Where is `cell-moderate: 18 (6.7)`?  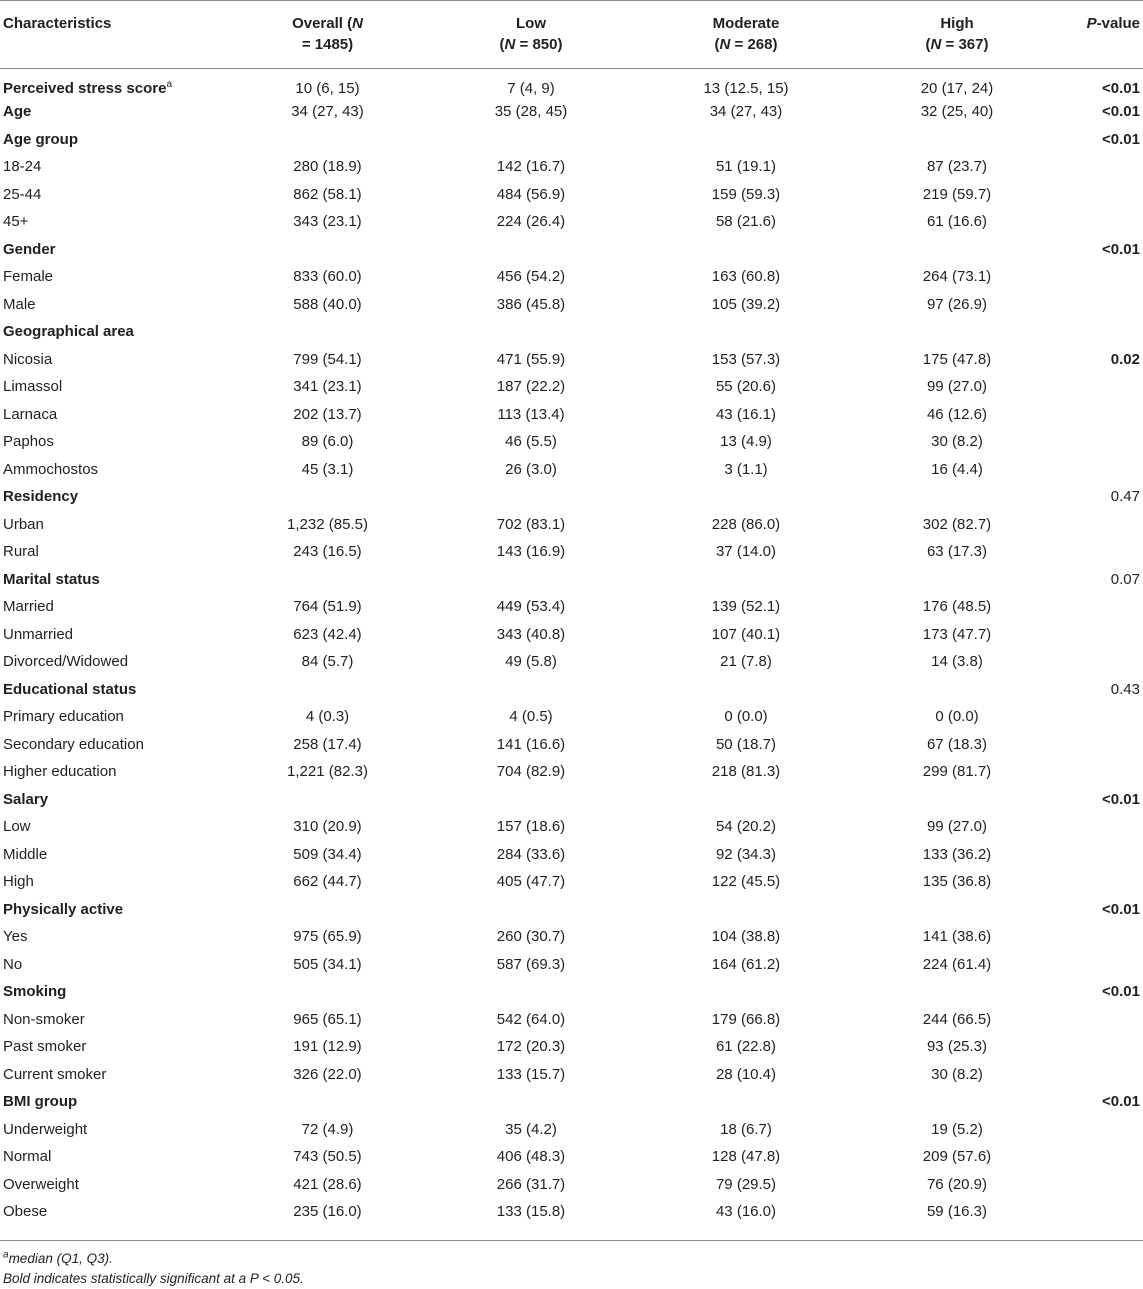
cell-moderate: 18 (6.7) is located at coordinates (746, 1129).